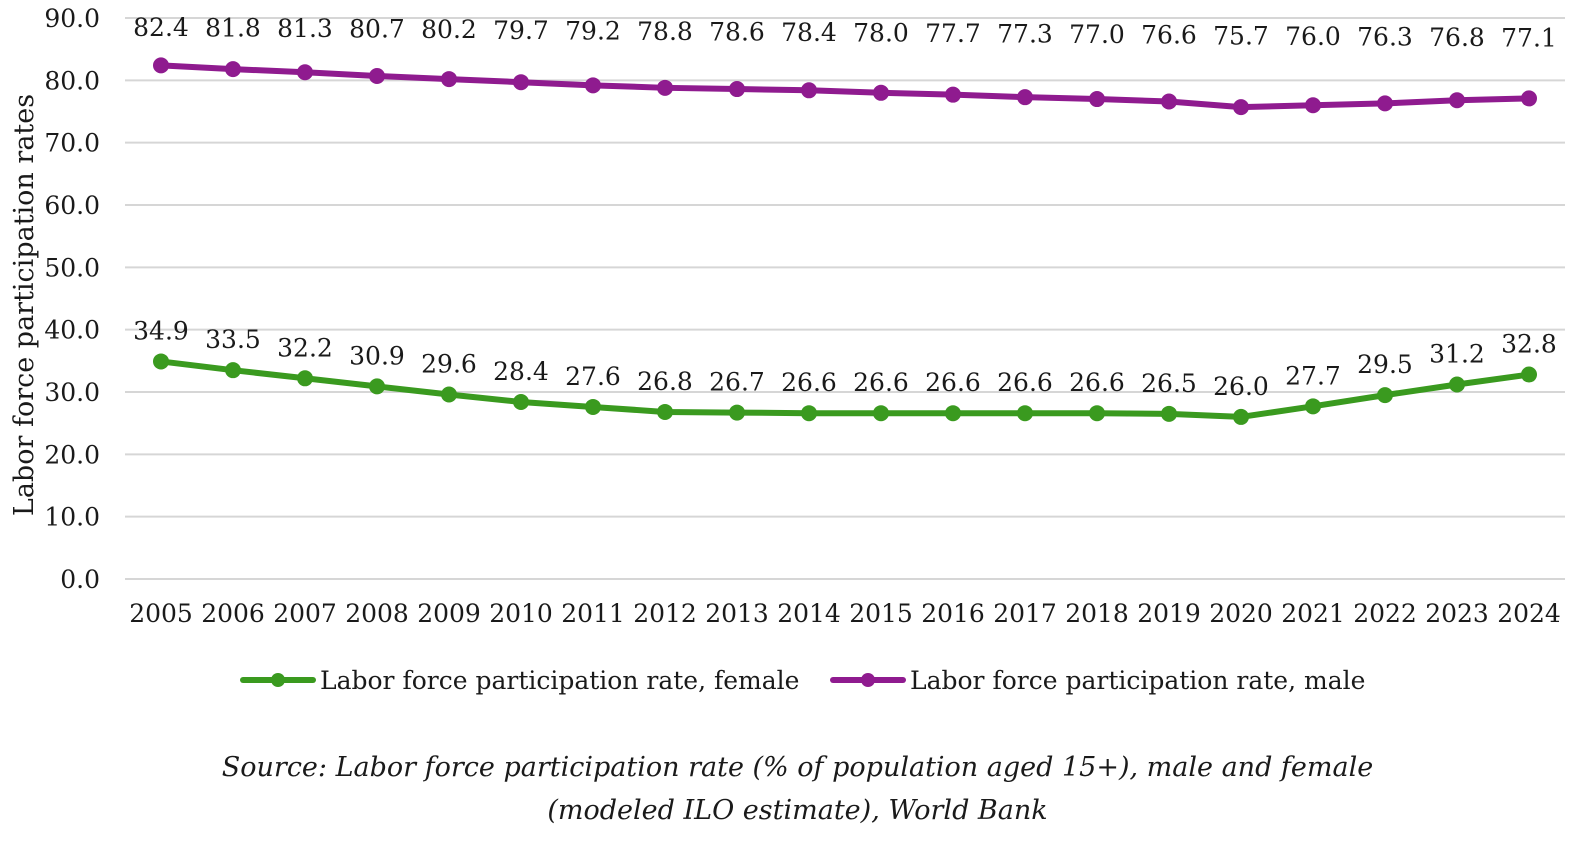  What do you see at coordinates (1241, 613) in the screenshot?
I see `x-tick-label: 2020` at bounding box center [1241, 613].